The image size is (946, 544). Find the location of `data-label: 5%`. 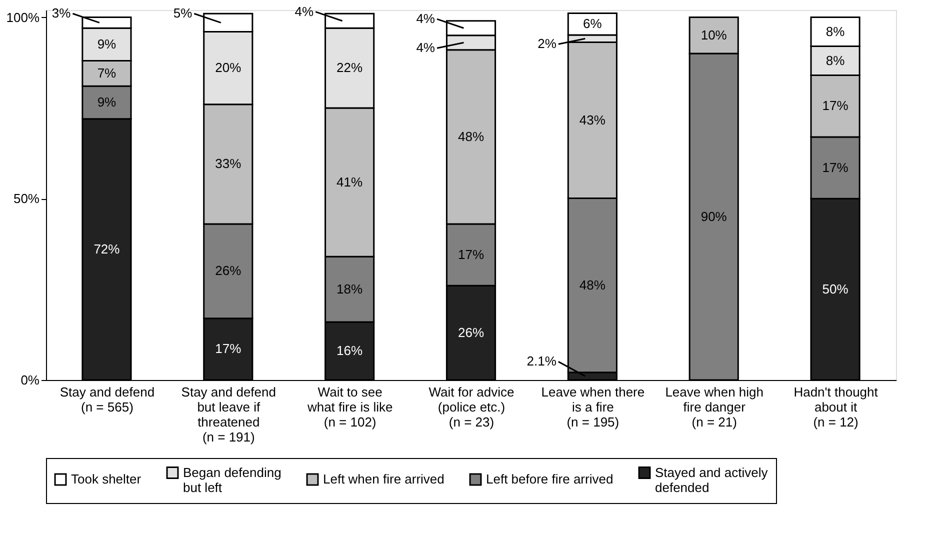

data-label: 5% is located at coordinates (183, 13).